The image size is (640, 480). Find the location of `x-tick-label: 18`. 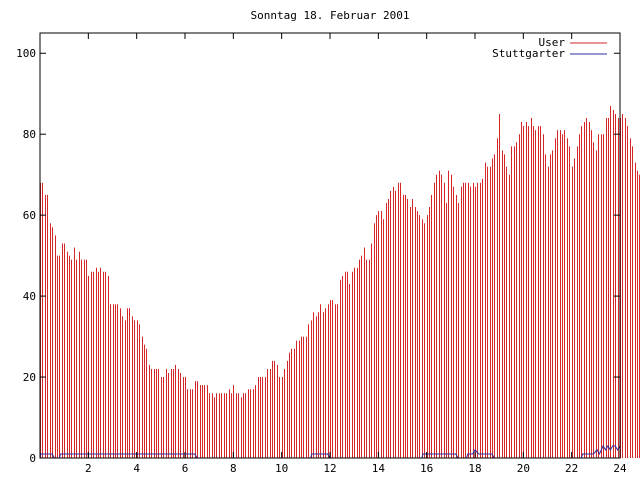

x-tick-label: 18 is located at coordinates (474, 468).